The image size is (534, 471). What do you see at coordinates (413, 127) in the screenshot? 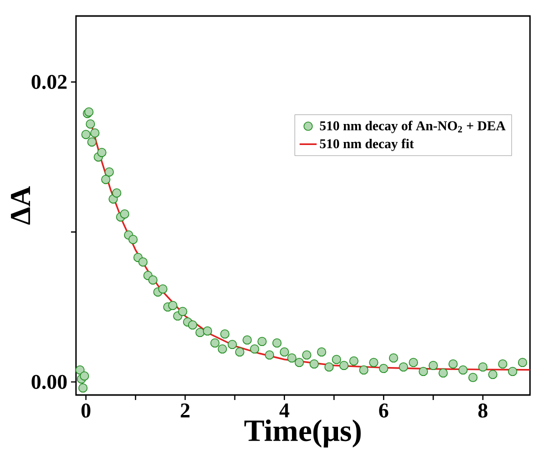
I see `legend-label: 510 nm decay of An-NO$_{2}$ + DEA` at bounding box center [413, 127].